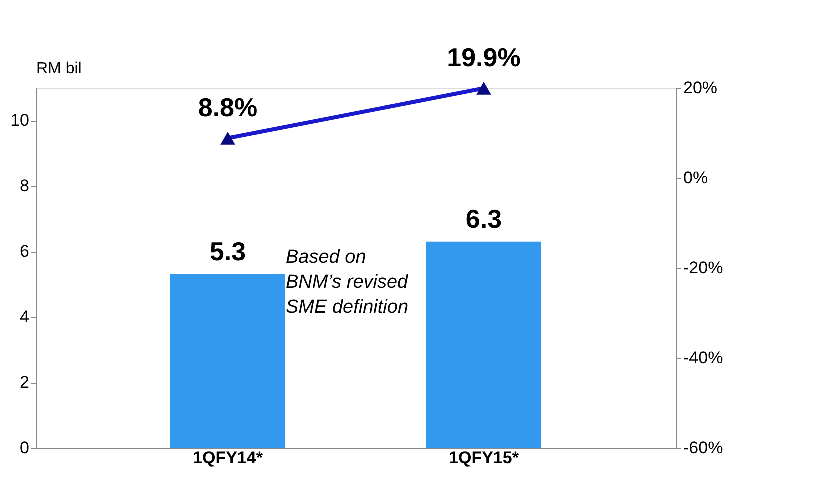  Describe the element at coordinates (348, 282) in the screenshot. I see `annotation: Based on BNM’s revised SME definition` at that location.